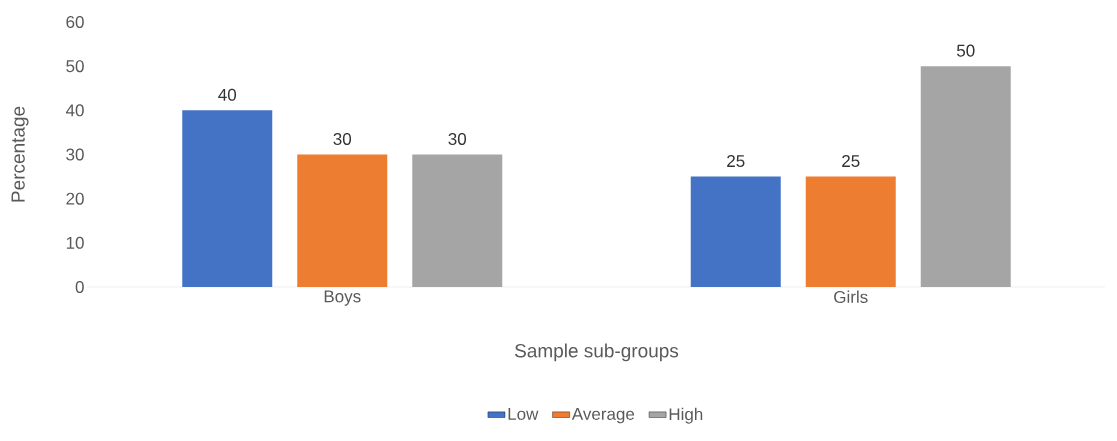  I want to click on y-tick-label: 10, so click(75, 242).